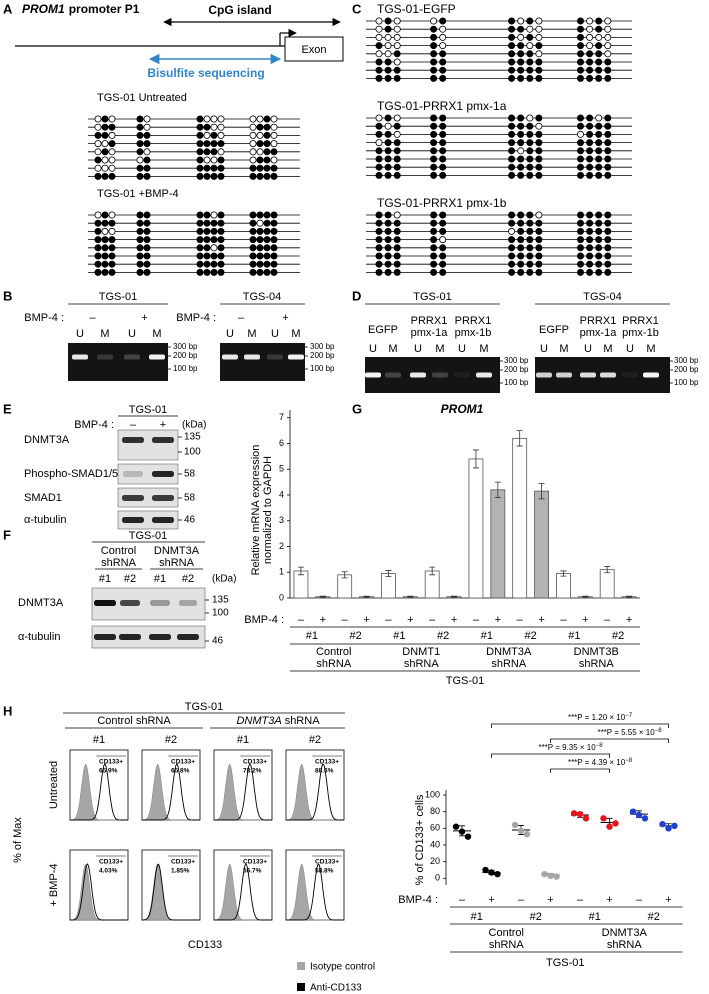 This screenshot has width=709, height=994. Describe the element at coordinates (598, 321) in the screenshot. I see `label: PRRX1` at that location.